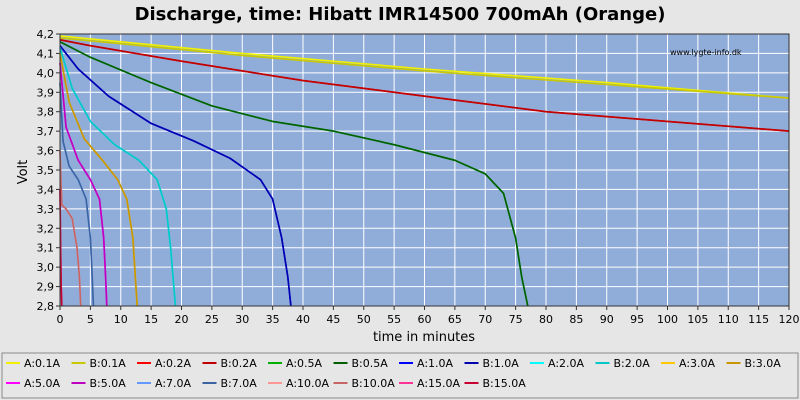 The height and width of the screenshot is (400, 800). What do you see at coordinates (42, 363) in the screenshot?
I see `legend-label: A:0.1A` at bounding box center [42, 363].